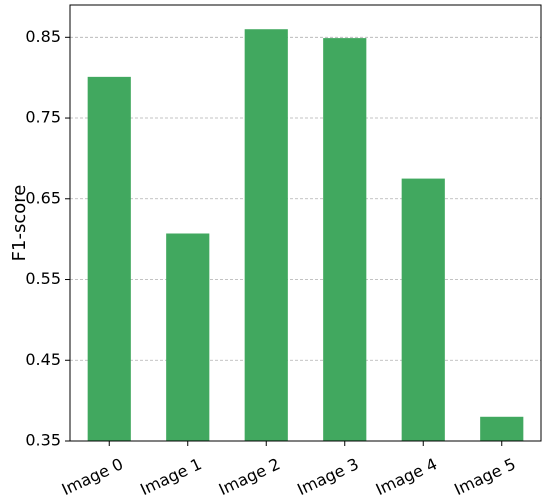 This screenshot has height=501, width=550. Describe the element at coordinates (327, 476) in the screenshot. I see `x-tick-label: Image 3` at that location.